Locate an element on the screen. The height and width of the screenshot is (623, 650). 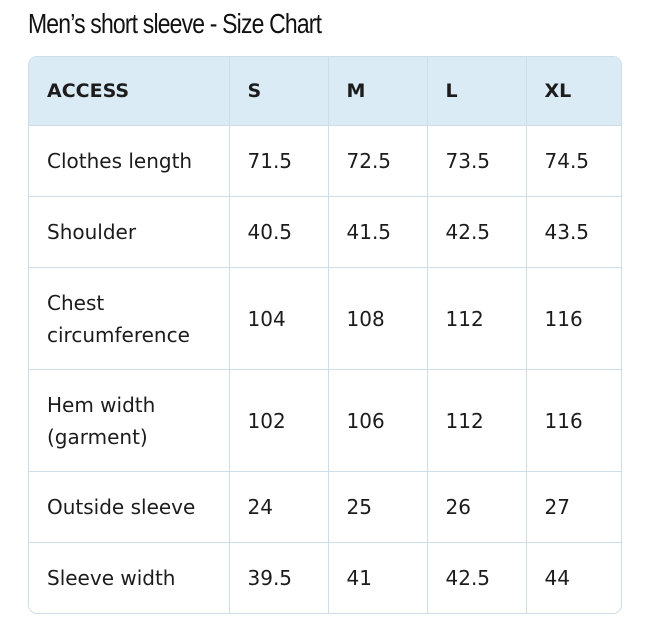
header-cell: ACCESS is located at coordinates (129, 91).